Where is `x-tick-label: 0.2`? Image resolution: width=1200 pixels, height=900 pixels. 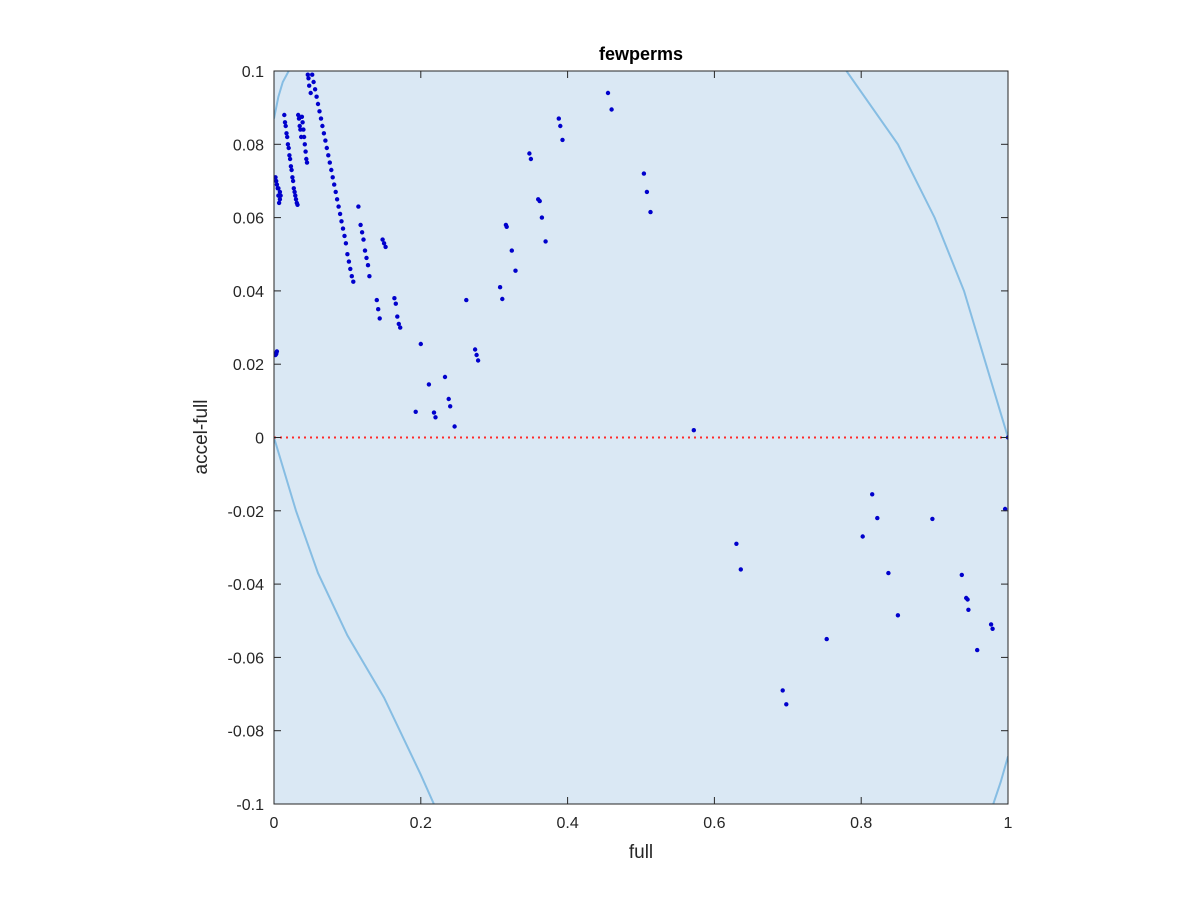 x-tick-label: 0.2 is located at coordinates (421, 823).